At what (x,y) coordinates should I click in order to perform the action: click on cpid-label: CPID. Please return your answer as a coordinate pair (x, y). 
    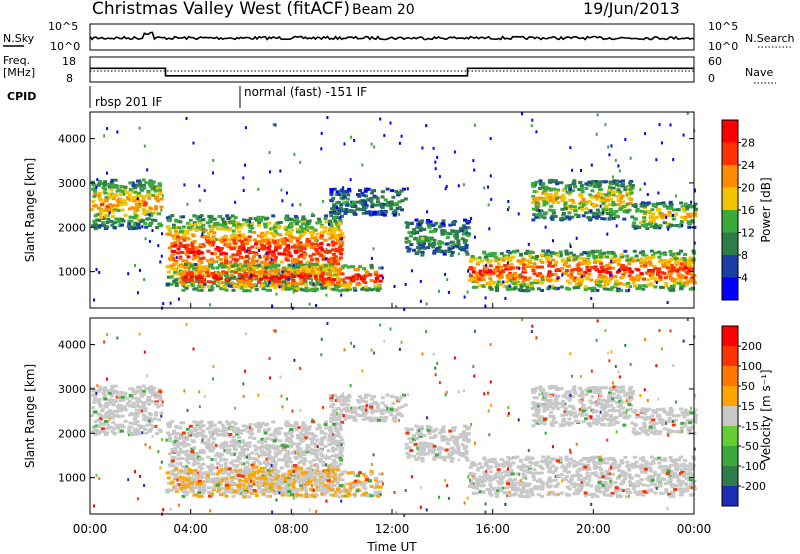
    Looking at the image, I should click on (21, 96).